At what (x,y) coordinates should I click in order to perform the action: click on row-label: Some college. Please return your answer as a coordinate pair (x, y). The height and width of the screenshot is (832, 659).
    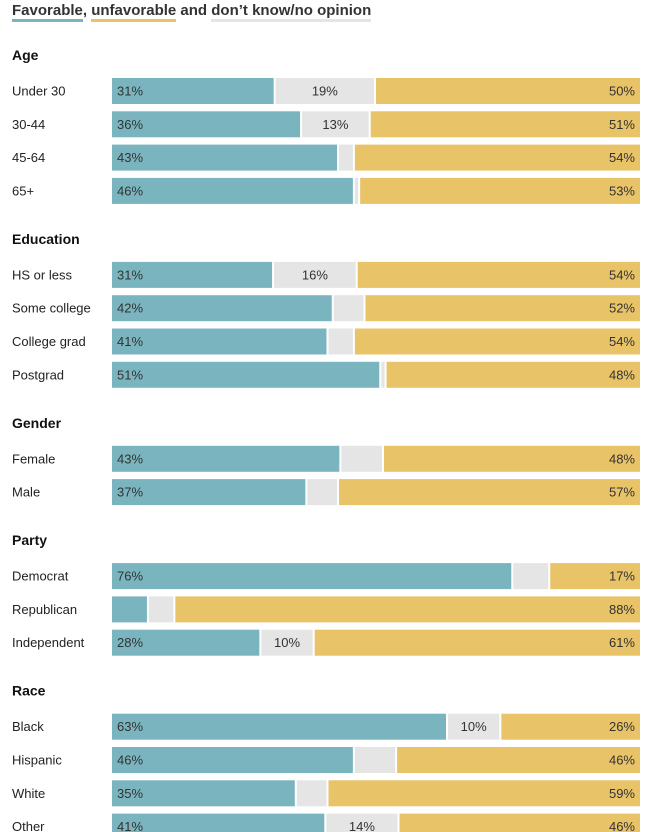
    Looking at the image, I should click on (51, 308).